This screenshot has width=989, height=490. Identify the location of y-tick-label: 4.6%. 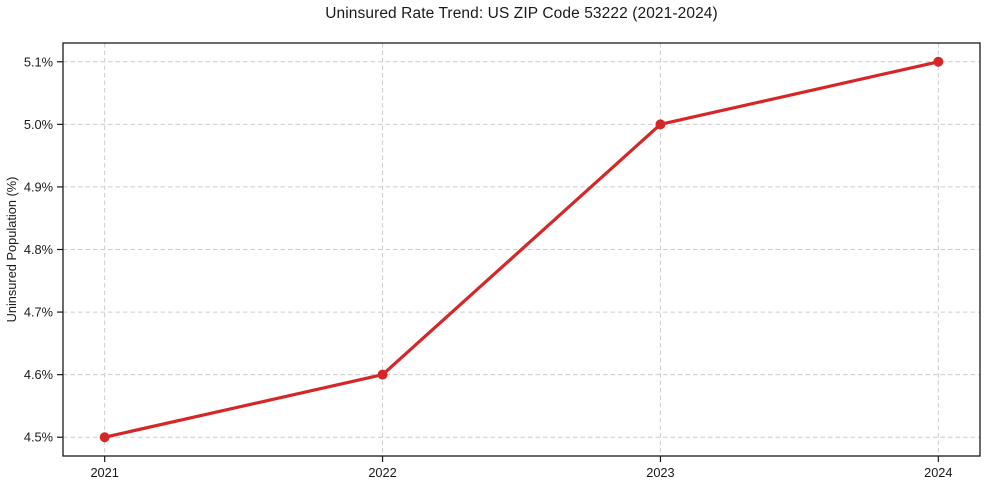
(38, 374).